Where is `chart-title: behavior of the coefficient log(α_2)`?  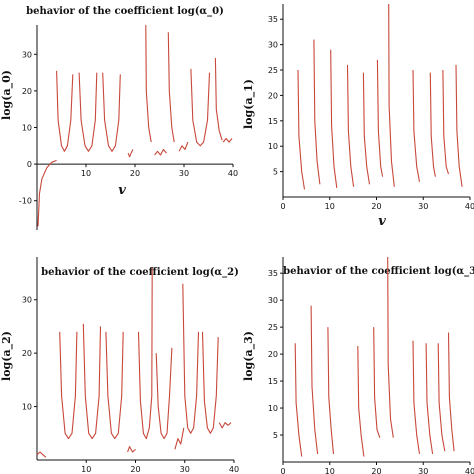 chart-title: behavior of the coefficient log(α_2) is located at coordinates (140, 272).